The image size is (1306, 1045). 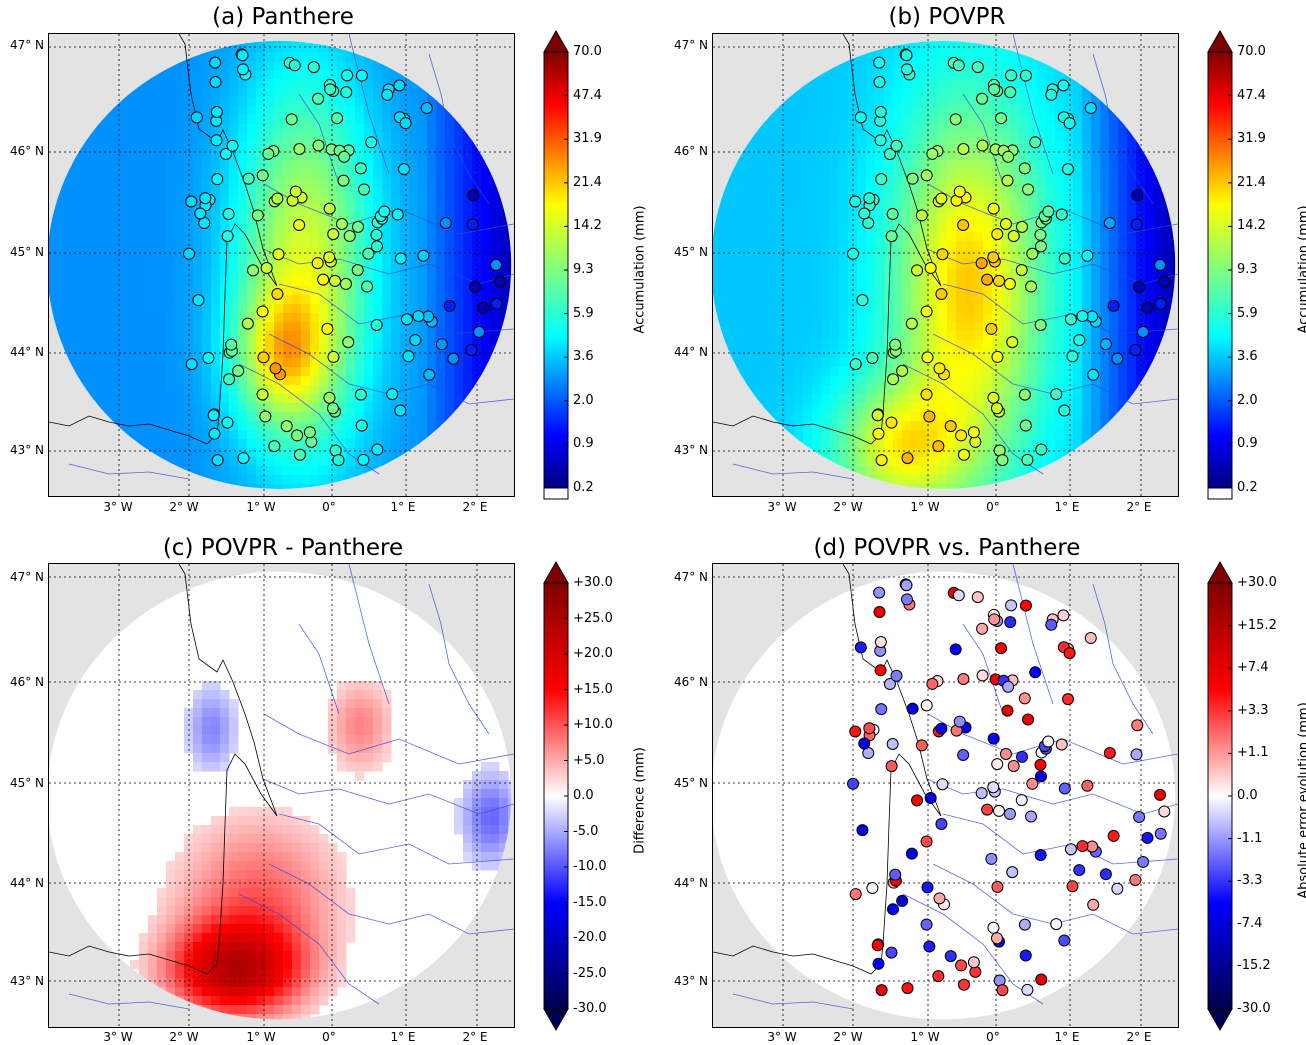 I want to click on colorbar-d, so click(x=1220, y=796).